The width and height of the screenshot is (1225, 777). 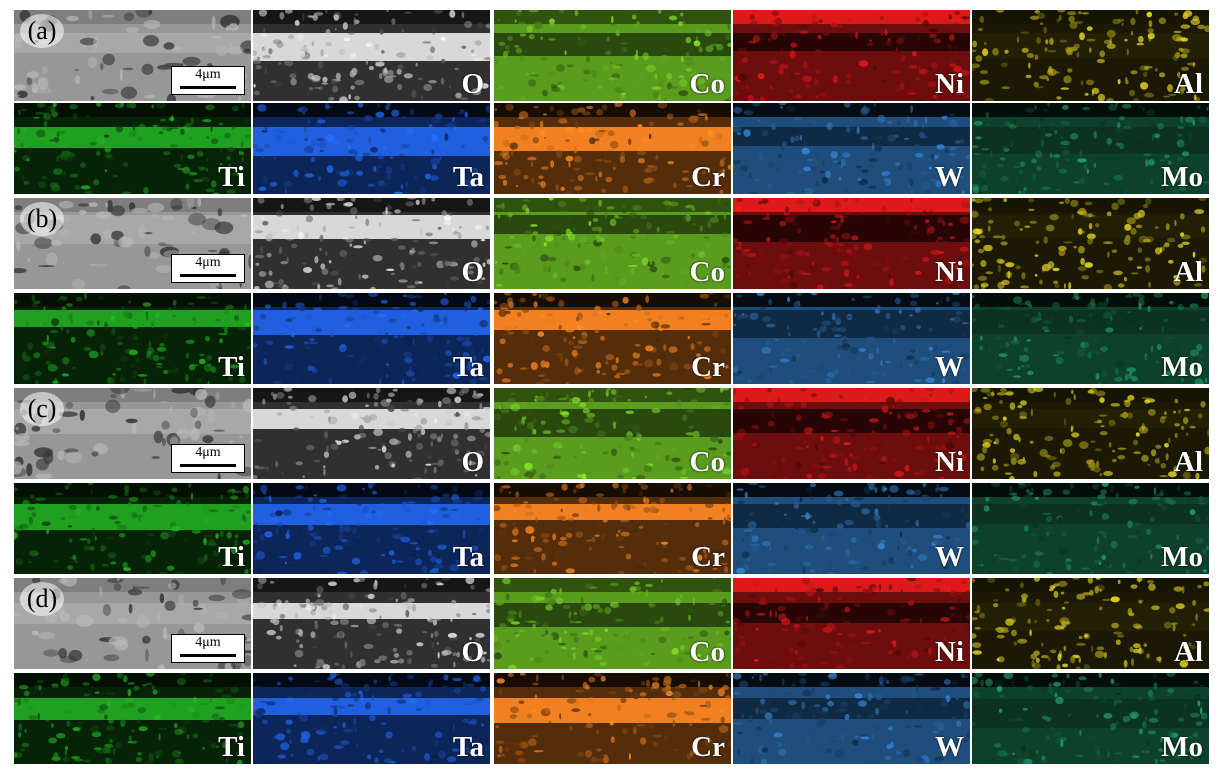 I want to click on sem-image-tile: (a) 4μm, so click(x=132, y=55).